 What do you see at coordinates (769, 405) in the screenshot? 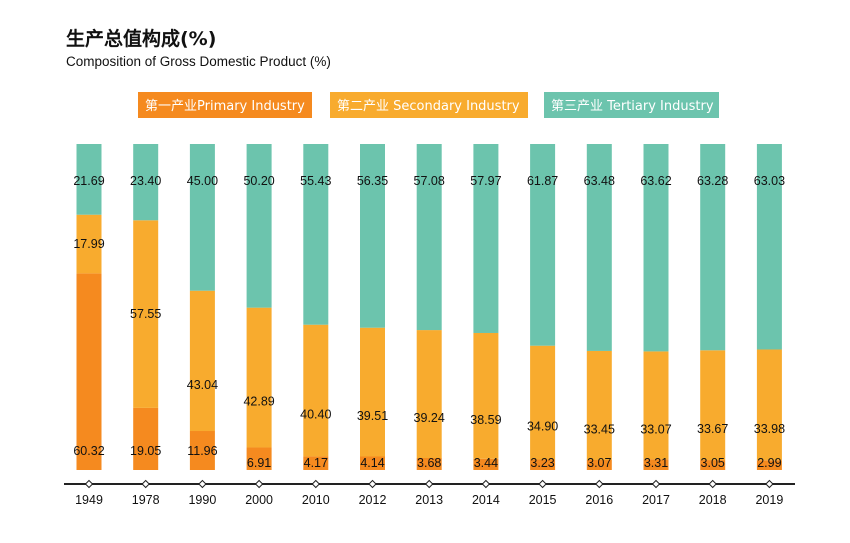
I see `bar-secondary-2019` at bounding box center [769, 405].